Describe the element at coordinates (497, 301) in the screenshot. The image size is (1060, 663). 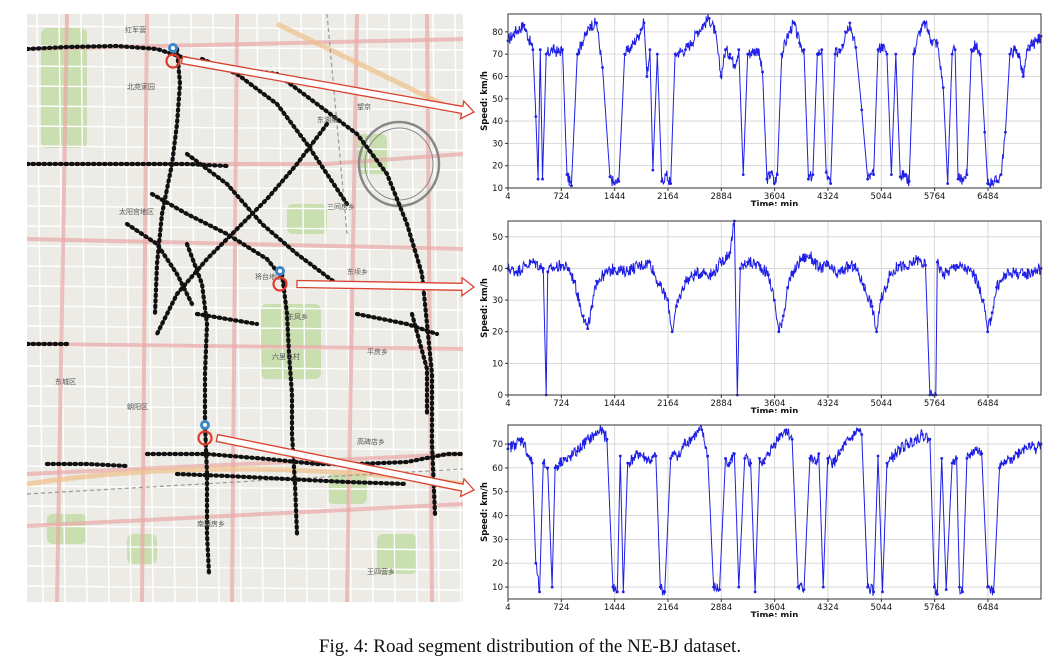
I see `y-tick-label: 30` at that location.